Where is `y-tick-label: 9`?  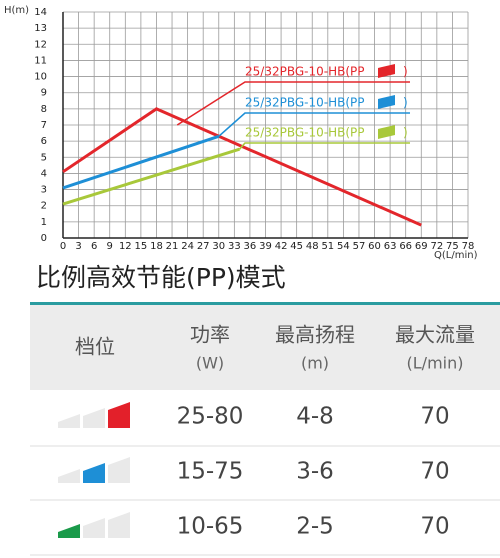 y-tick-label: 9 is located at coordinates (44, 93).